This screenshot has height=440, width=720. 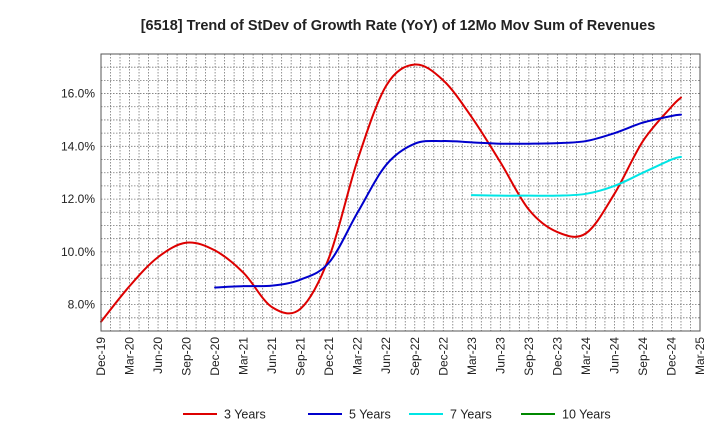 I want to click on series-line-7-years, so click(x=576, y=176).